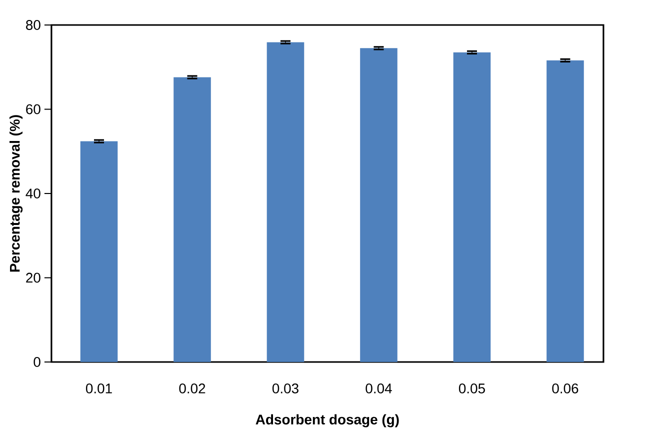 This screenshot has width=652, height=447. I want to click on x-tick-label: 0.05, so click(471, 389).